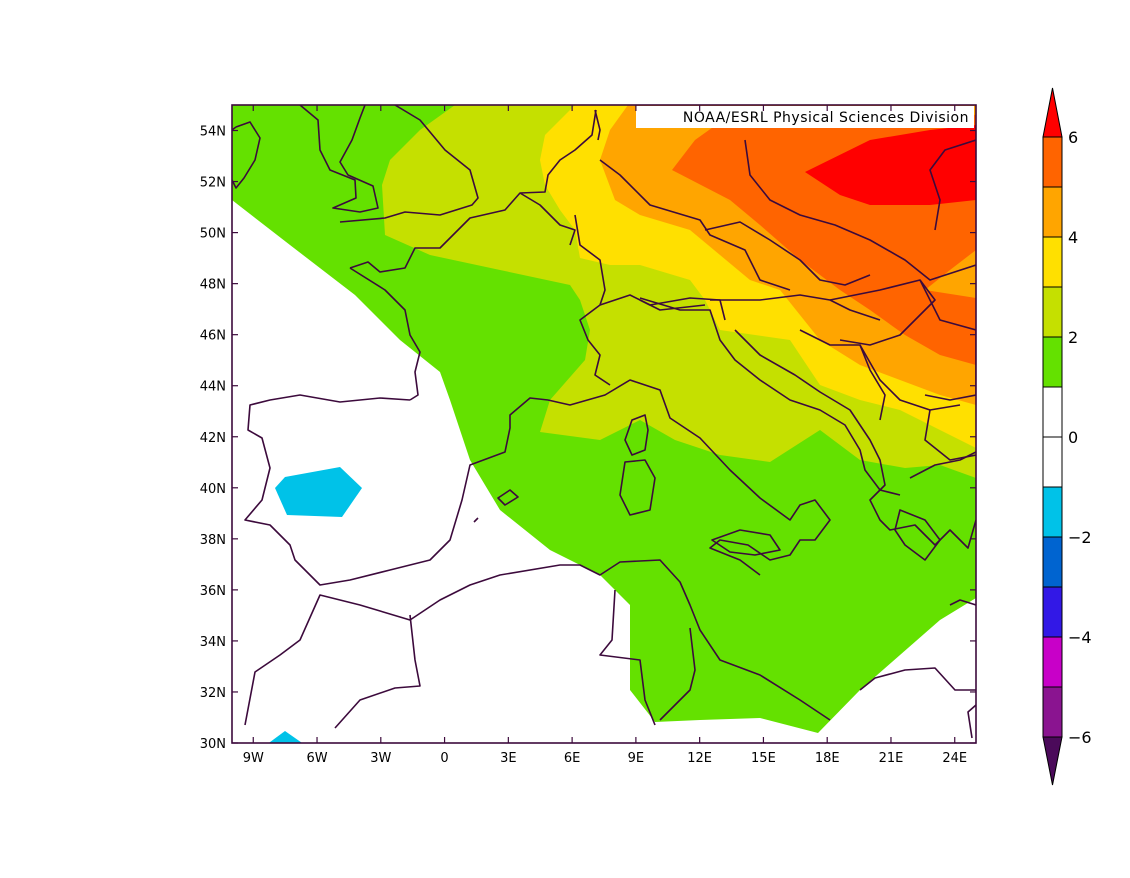 The height and width of the screenshot is (878, 1130). I want to click on lat-tick-label: 48N, so click(213, 285).